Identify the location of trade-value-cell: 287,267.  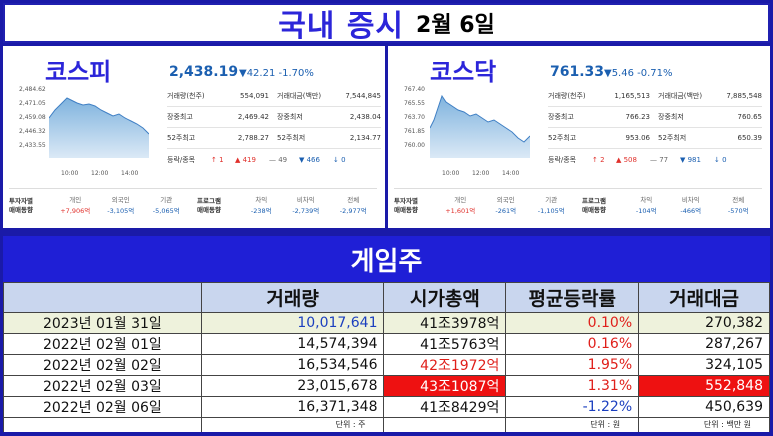
(704, 344).